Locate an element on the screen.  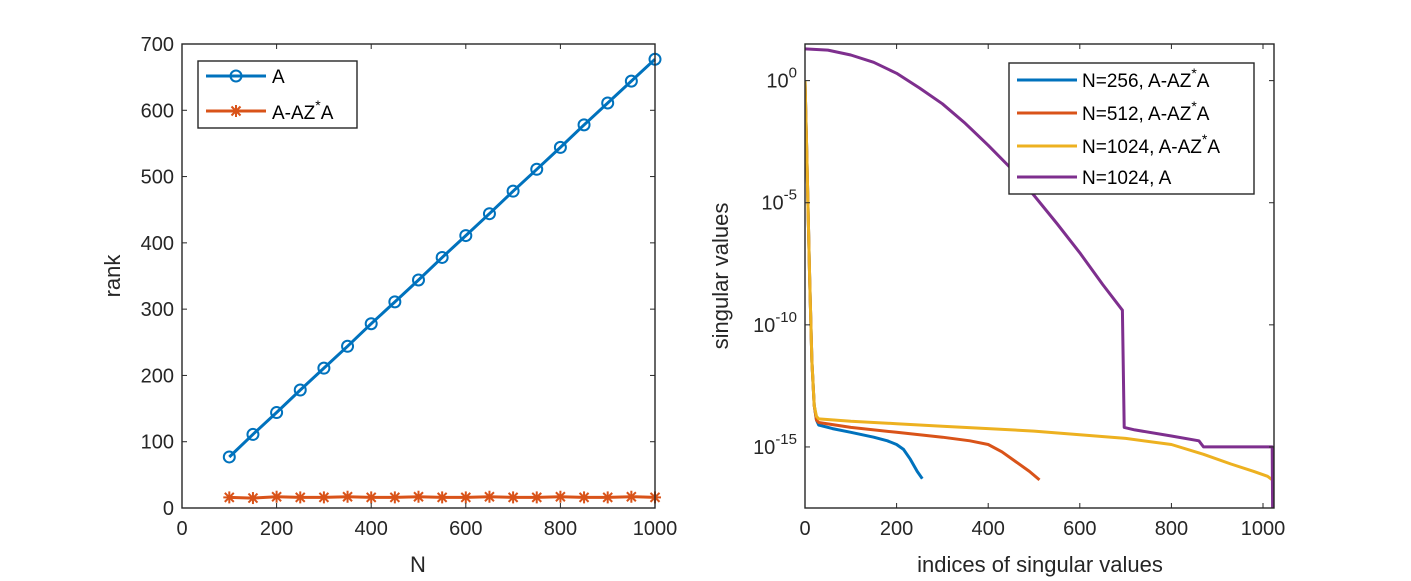
legend-label-a-az-a: A-AZ*A is located at coordinates (303, 110).